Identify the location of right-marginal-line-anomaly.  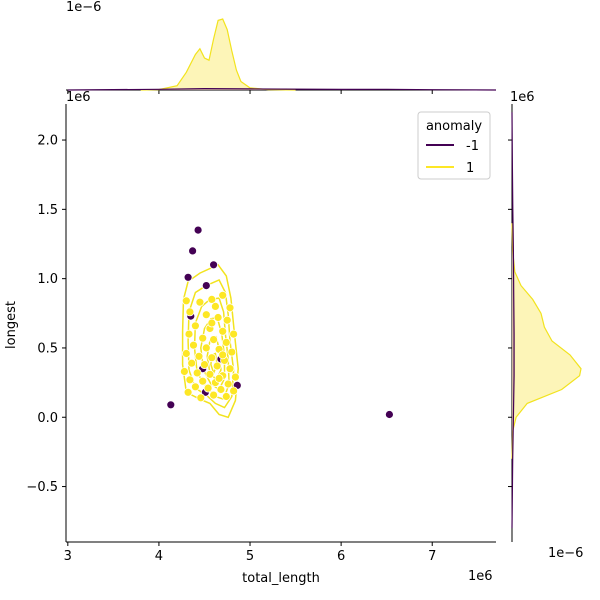
(513, 320).